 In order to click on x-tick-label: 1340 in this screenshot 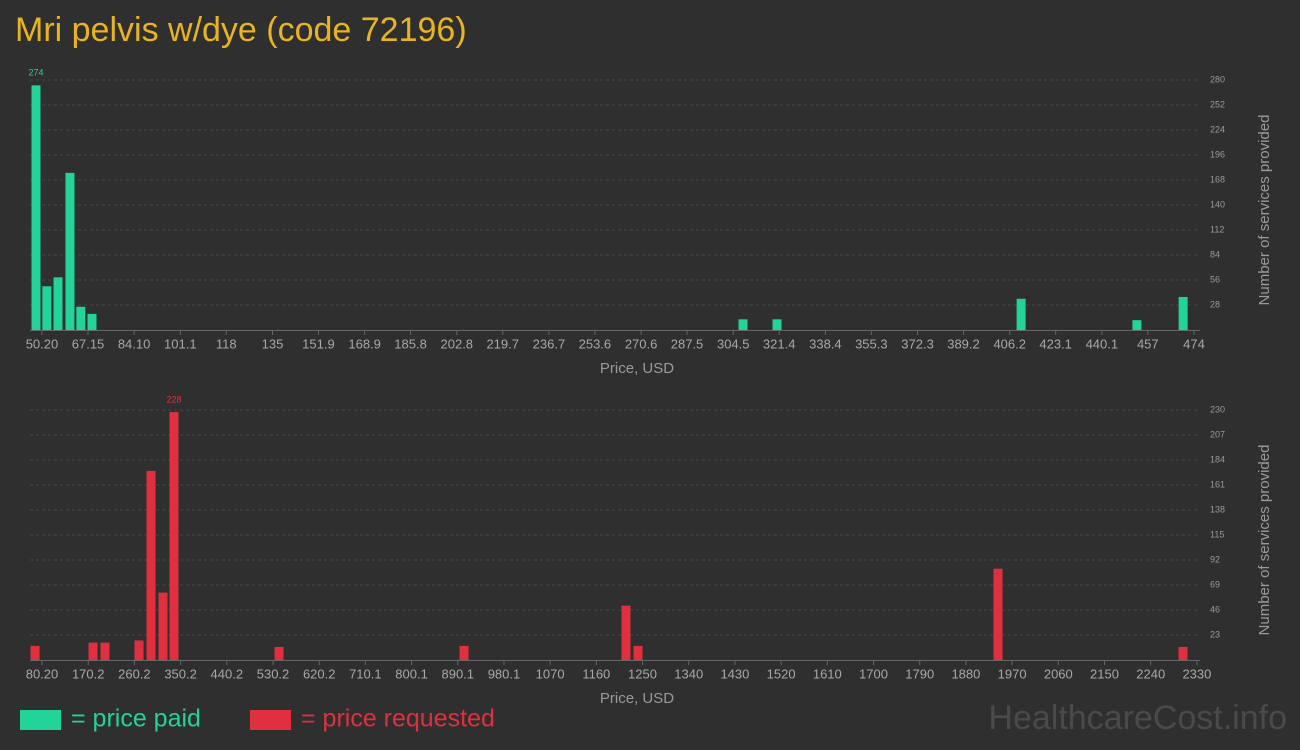, I will do `click(688, 673)`.